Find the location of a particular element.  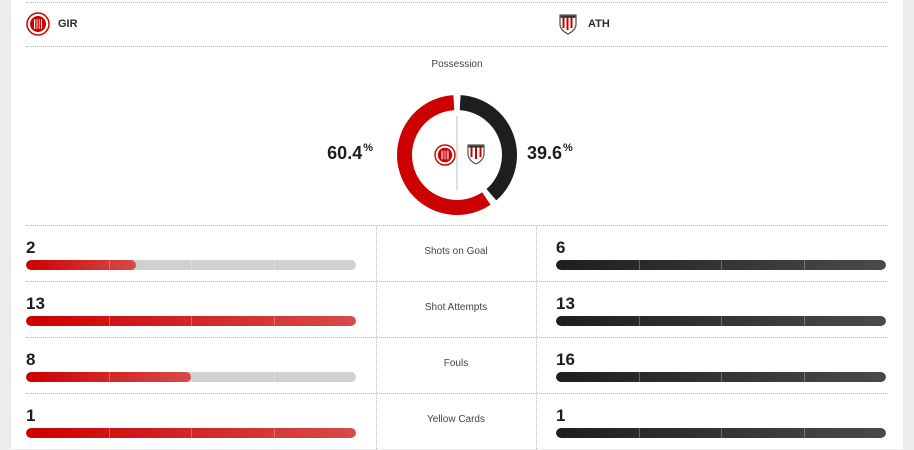

home-possession-arc is located at coordinates (444, 155).